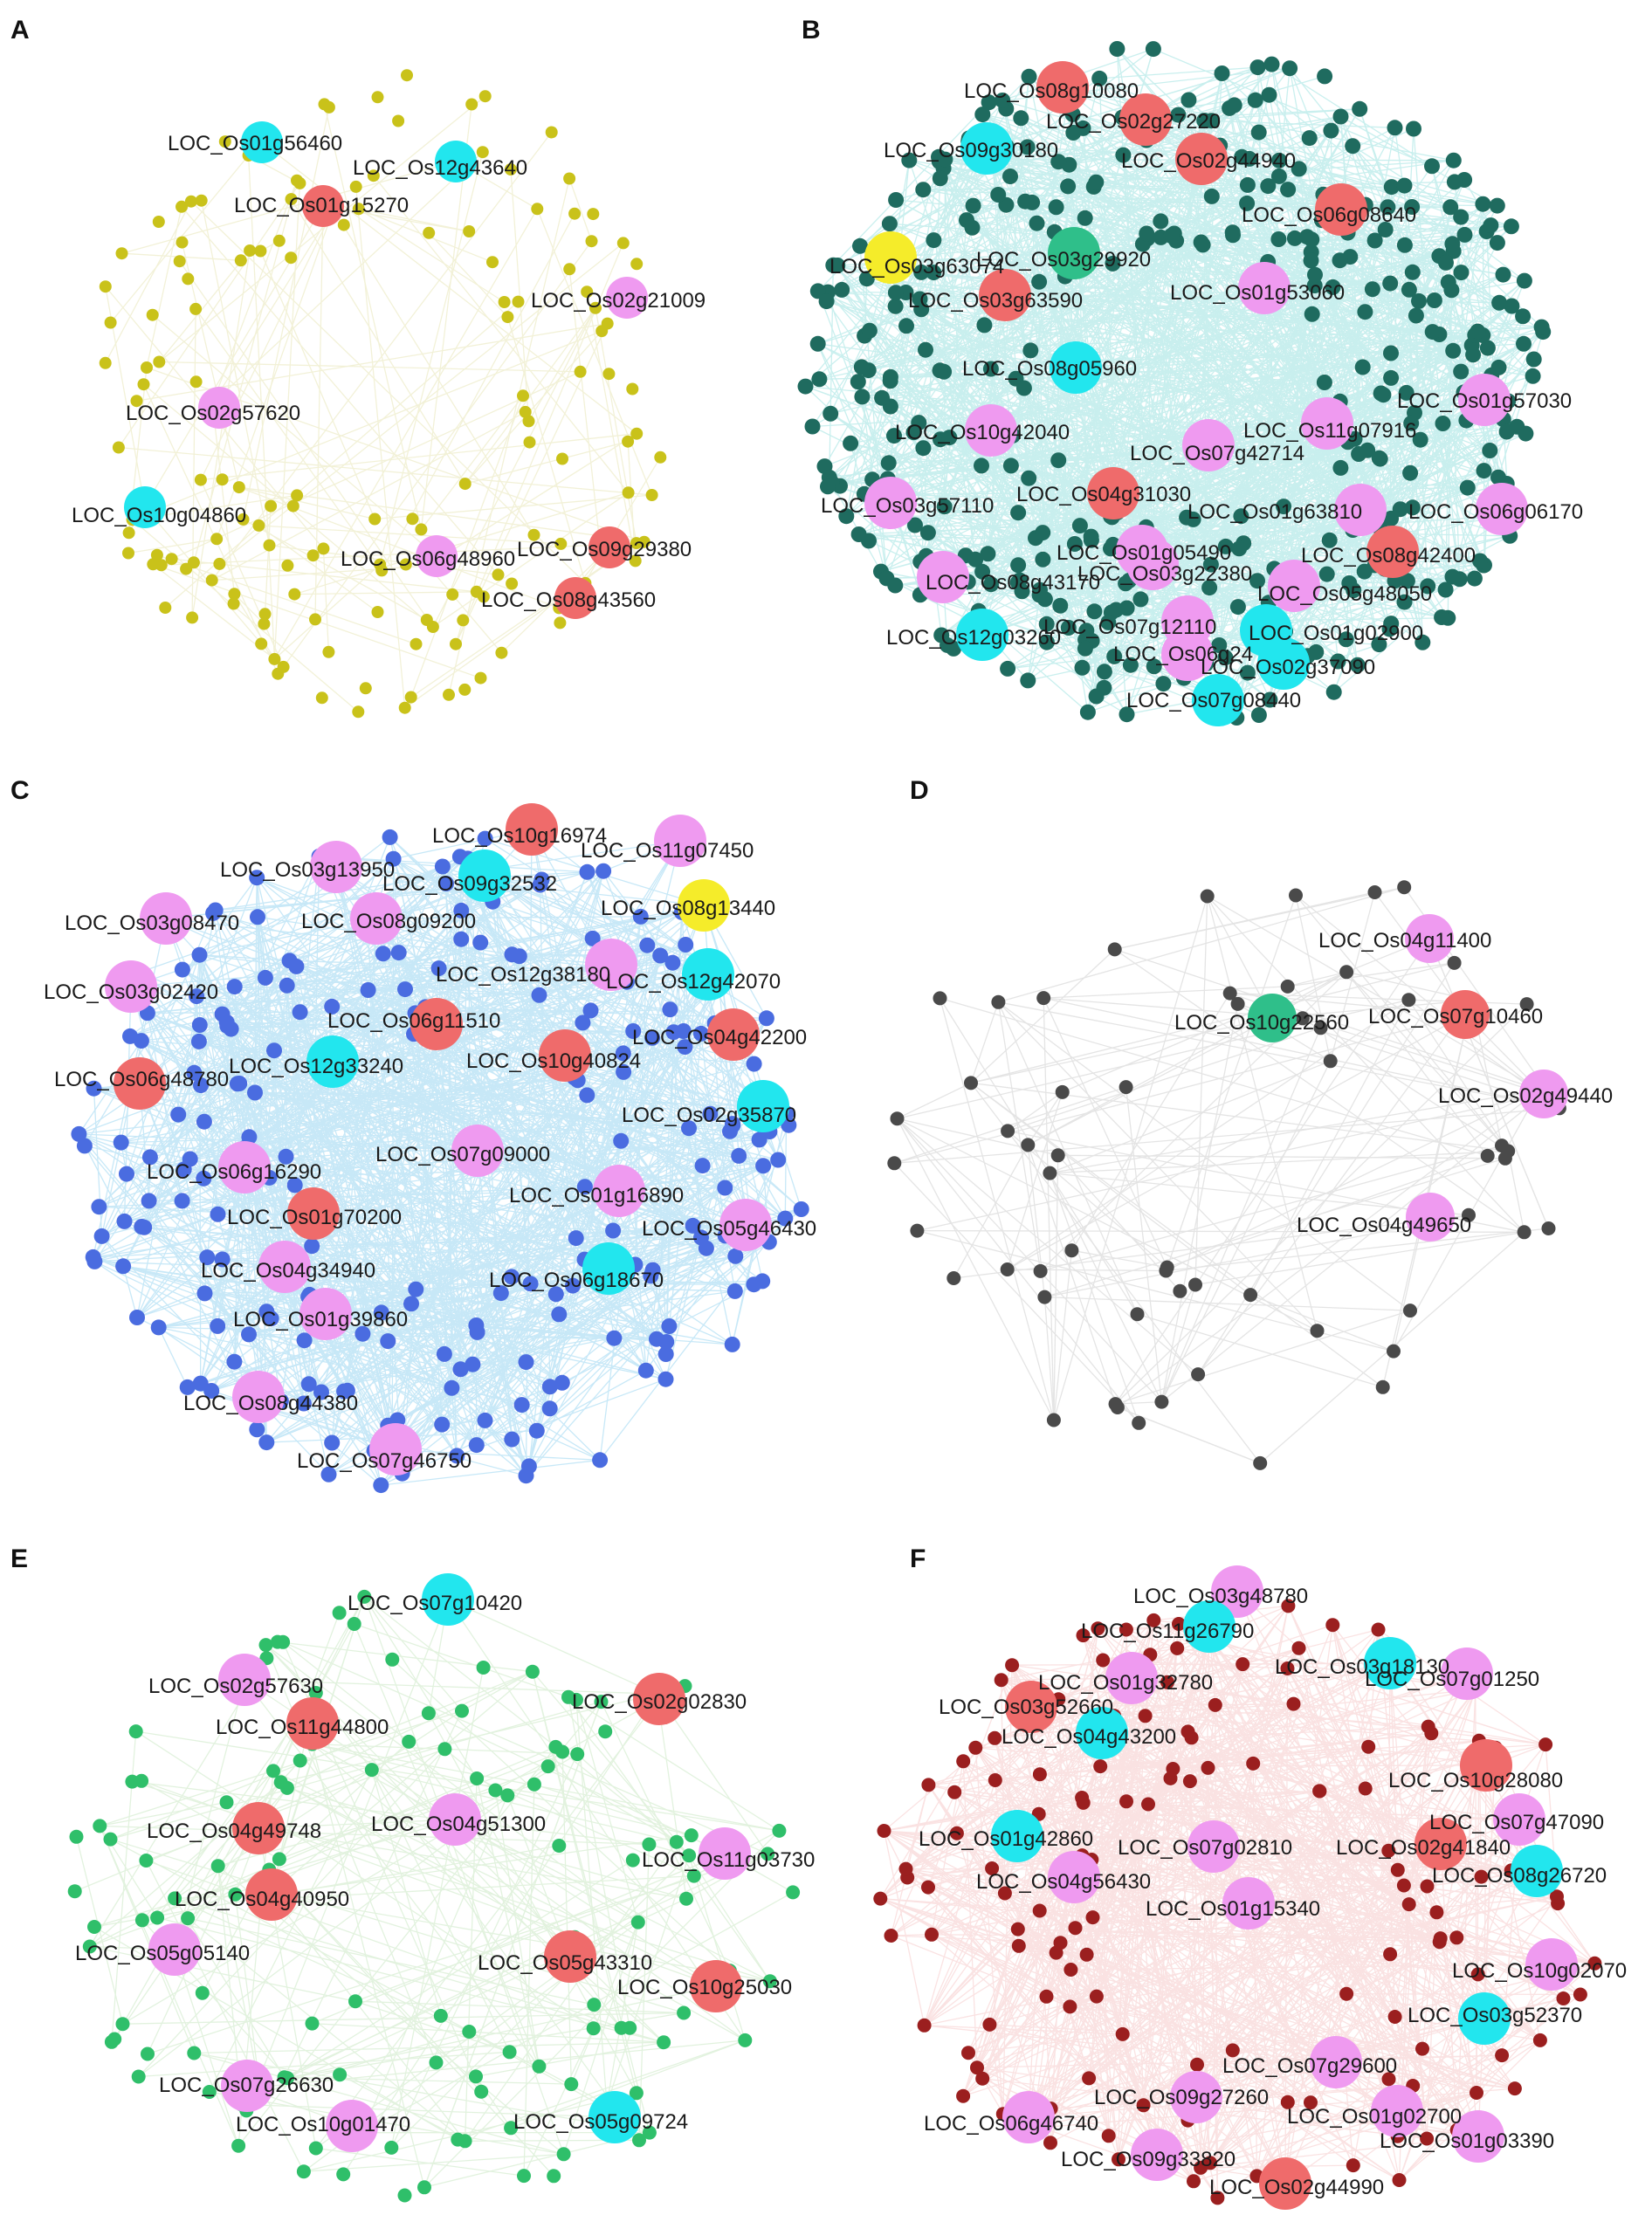  I want to click on hub-node-label: LOC_Os03g29920, so click(1063, 260).